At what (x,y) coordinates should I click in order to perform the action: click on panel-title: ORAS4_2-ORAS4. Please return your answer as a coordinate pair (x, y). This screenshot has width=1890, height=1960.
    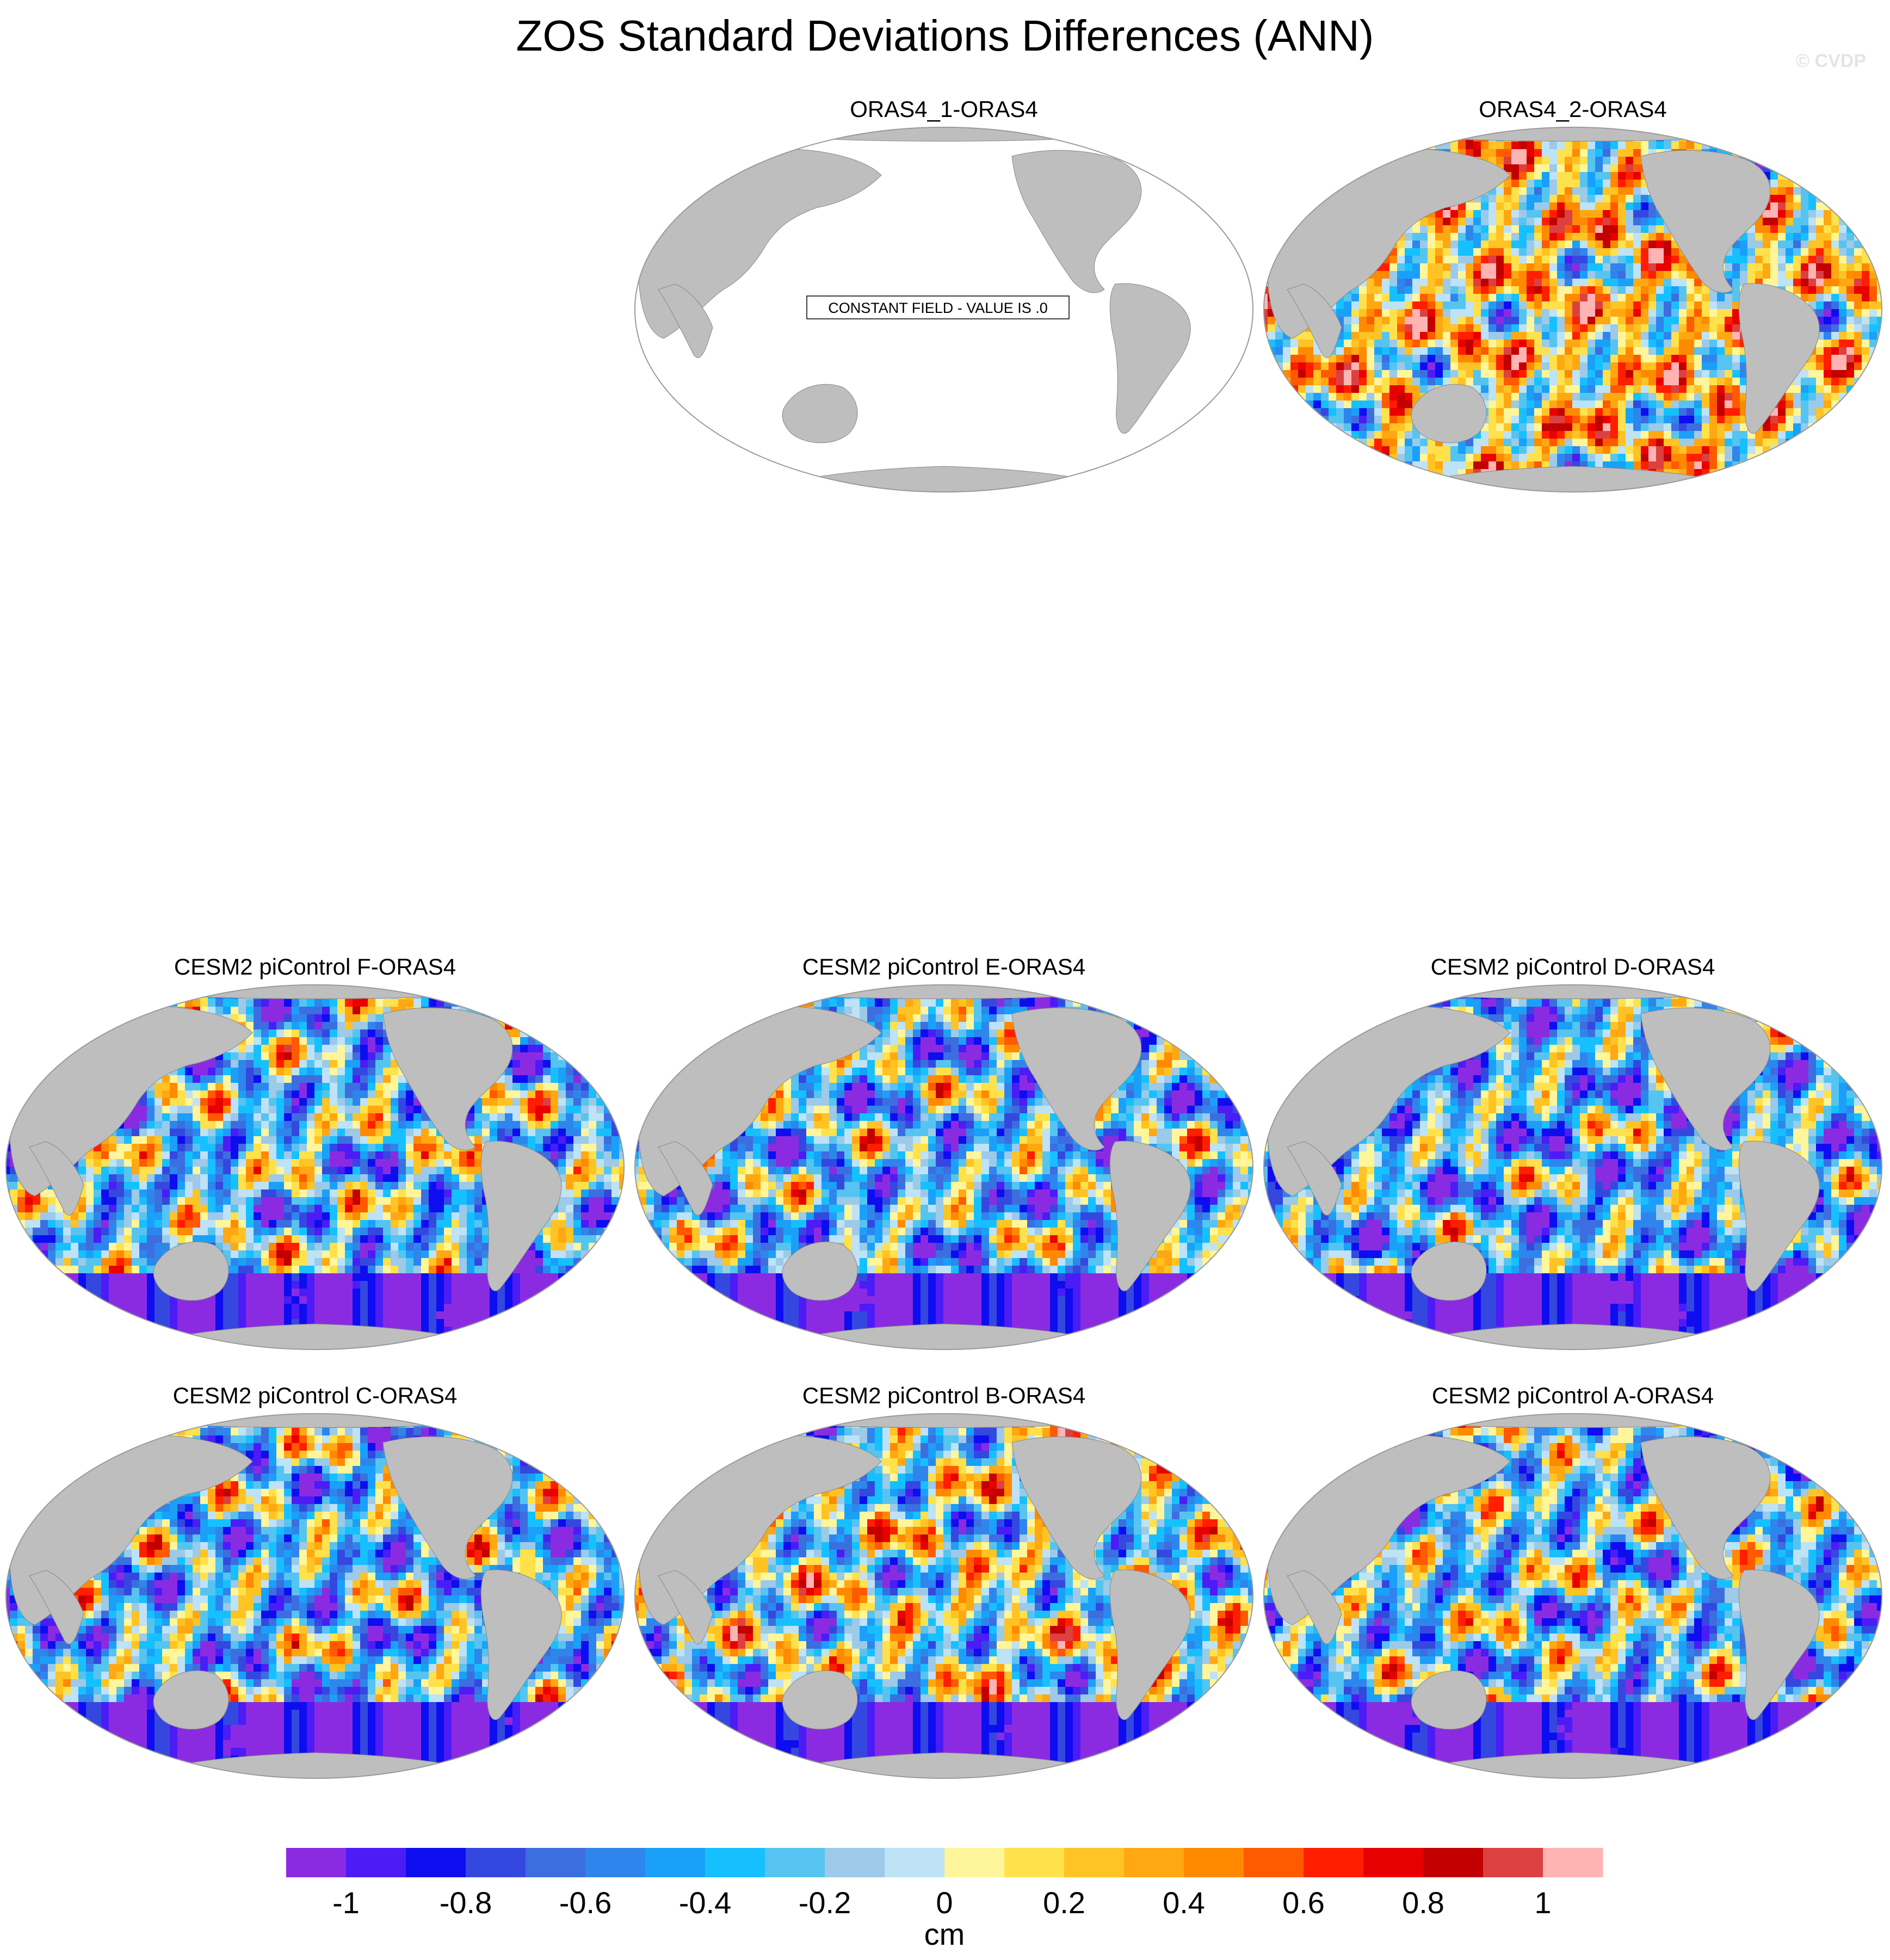
    Looking at the image, I should click on (1573, 109).